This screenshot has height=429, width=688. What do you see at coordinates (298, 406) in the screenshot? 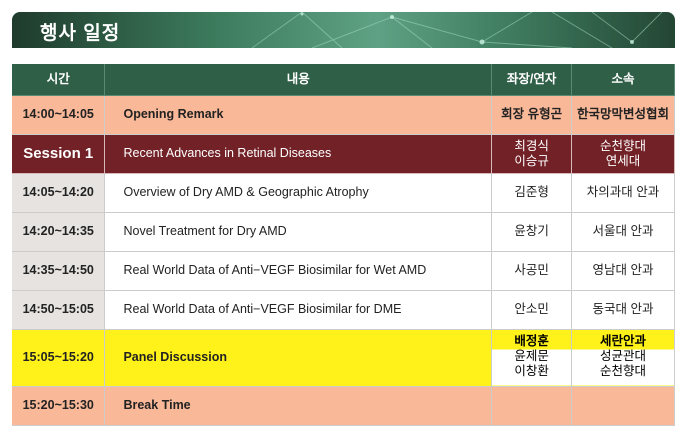
I see `content-cell: Break Time` at bounding box center [298, 406].